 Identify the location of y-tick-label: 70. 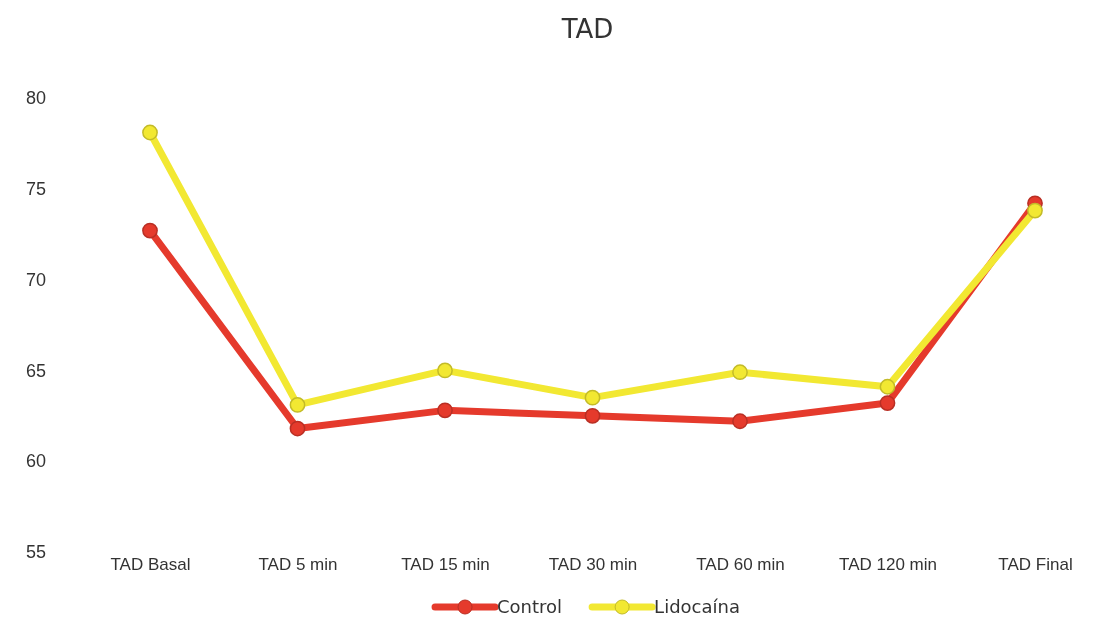
(35, 279).